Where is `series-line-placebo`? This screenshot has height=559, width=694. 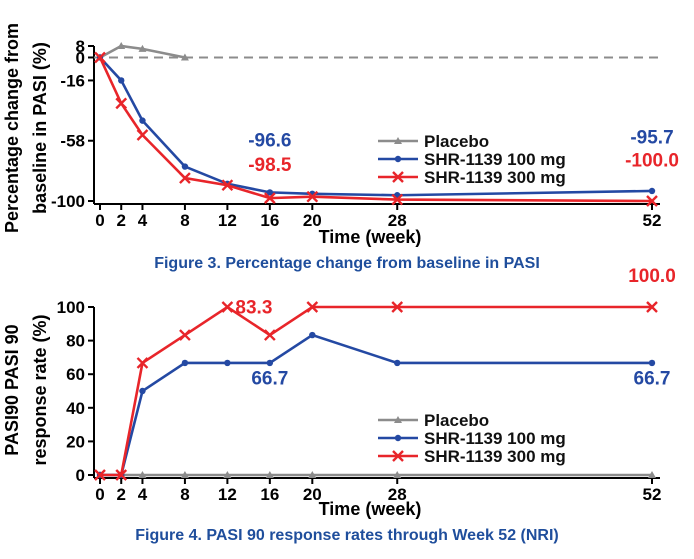
series-line-placebo is located at coordinates (142, 51).